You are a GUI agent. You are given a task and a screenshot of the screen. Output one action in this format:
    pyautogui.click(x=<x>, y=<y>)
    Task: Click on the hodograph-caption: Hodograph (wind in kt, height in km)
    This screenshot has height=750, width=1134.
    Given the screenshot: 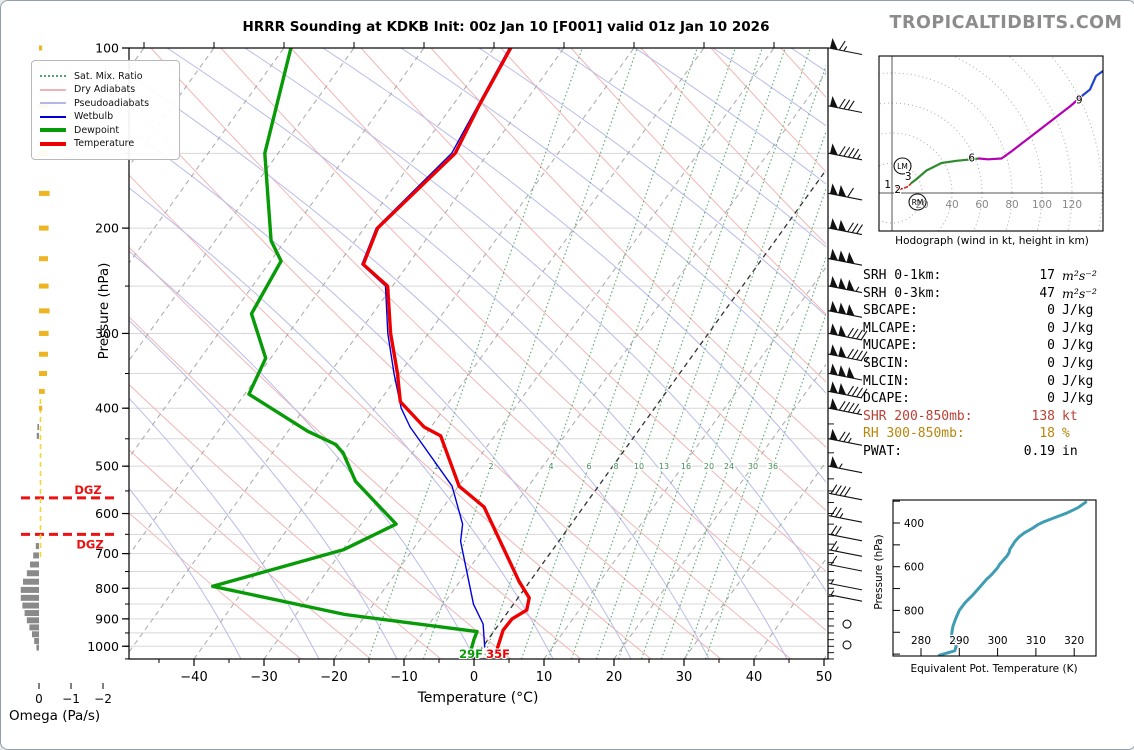 What is the action you would take?
    pyautogui.click(x=992, y=241)
    